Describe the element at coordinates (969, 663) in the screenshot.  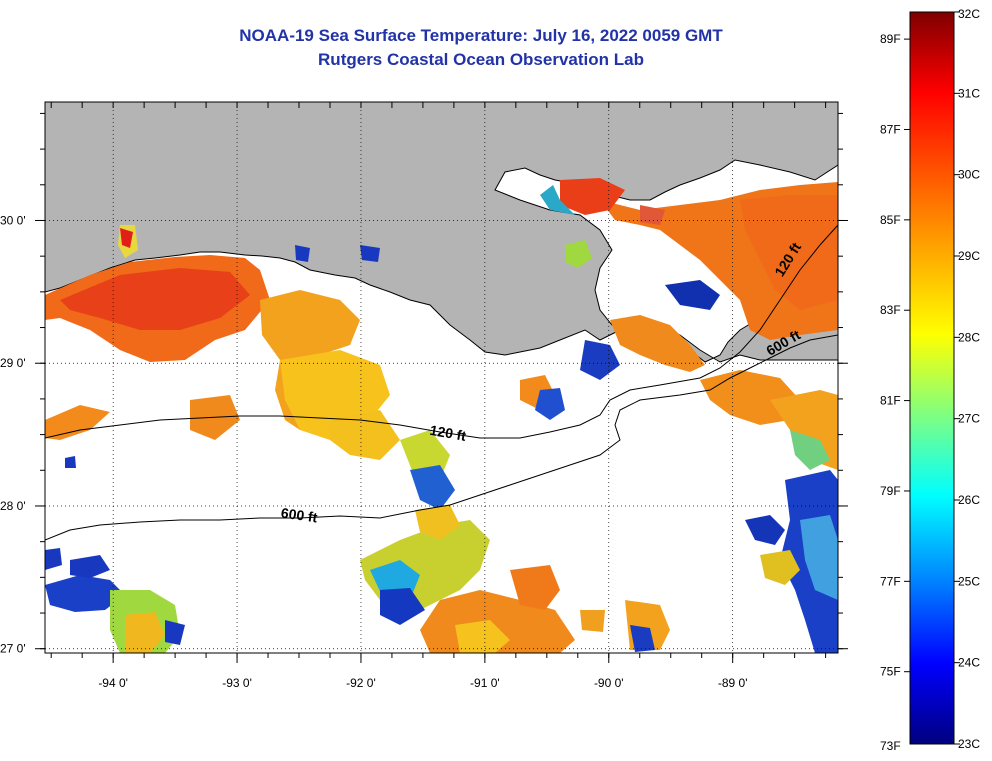
I see `colorbar-label-c: 24C` at that location.